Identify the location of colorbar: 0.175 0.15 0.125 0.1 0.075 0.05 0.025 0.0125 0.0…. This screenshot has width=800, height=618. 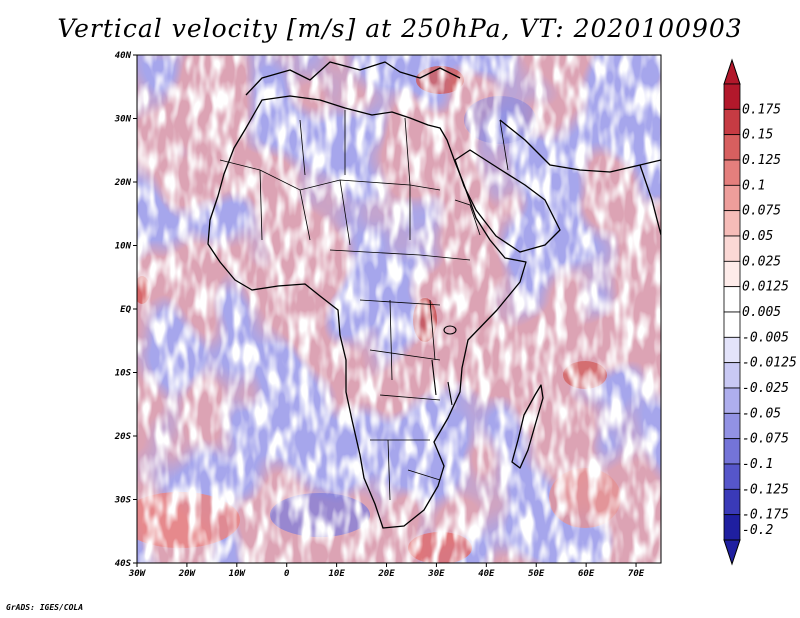
(760, 312).